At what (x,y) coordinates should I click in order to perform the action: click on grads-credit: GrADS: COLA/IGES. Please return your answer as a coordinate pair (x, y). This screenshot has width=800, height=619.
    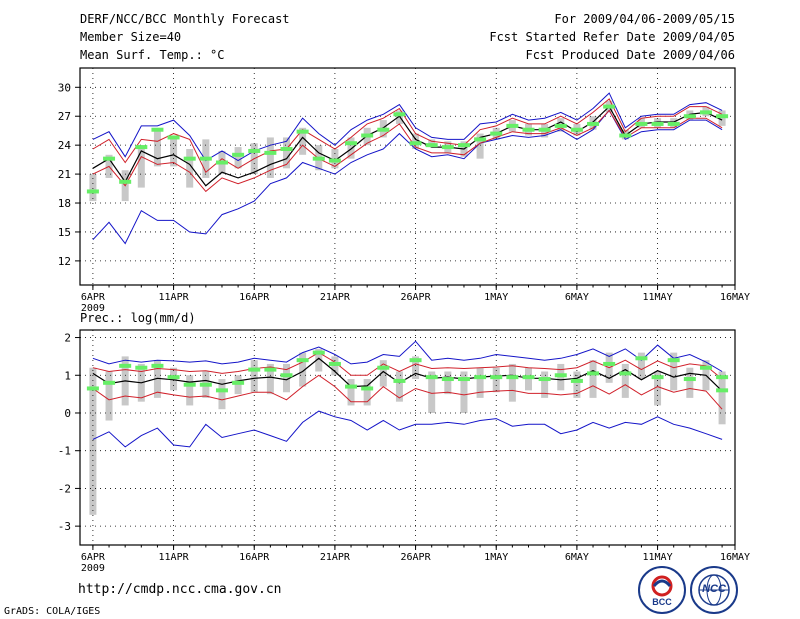
    Looking at the image, I should click on (52, 611).